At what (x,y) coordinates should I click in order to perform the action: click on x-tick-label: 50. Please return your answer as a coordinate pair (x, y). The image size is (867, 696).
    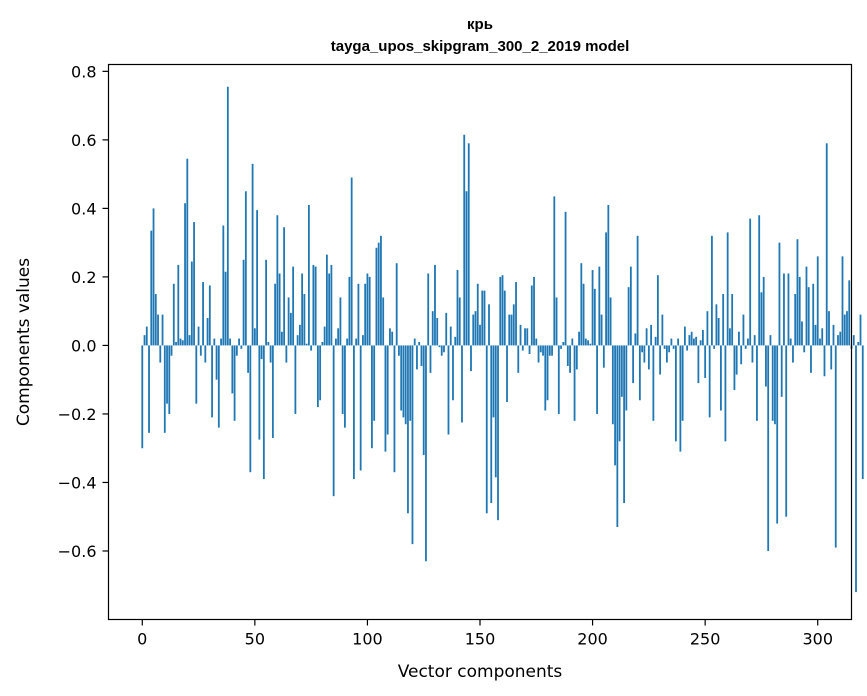
    Looking at the image, I should click on (255, 639).